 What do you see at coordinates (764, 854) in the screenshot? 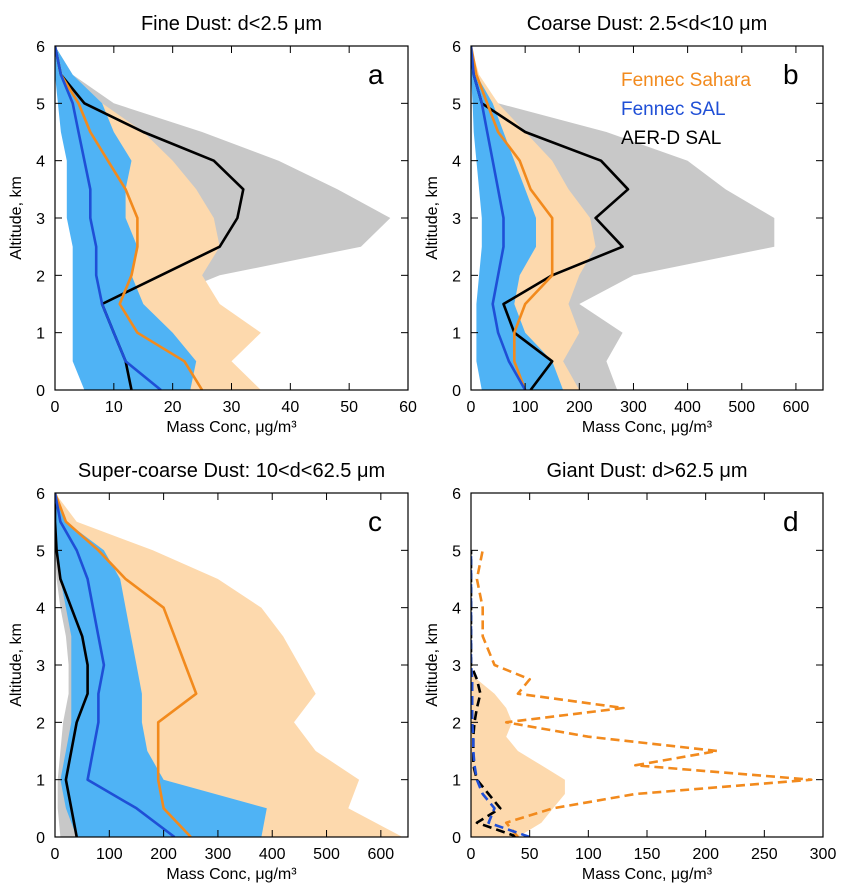
I see `x-tick-label: 250` at bounding box center [764, 854].